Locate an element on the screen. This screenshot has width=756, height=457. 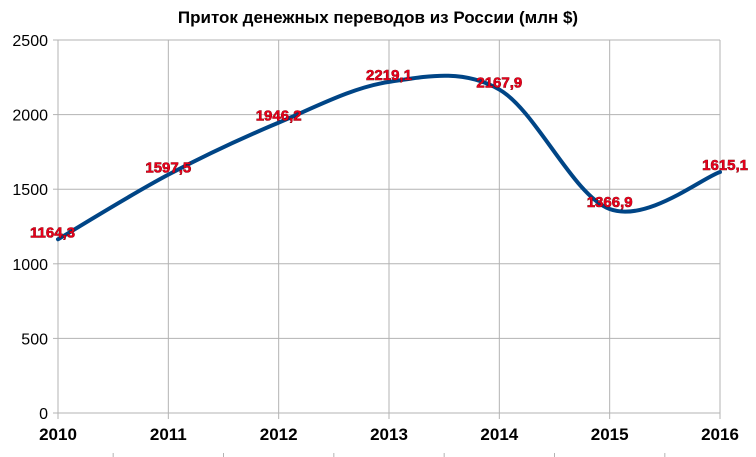
data-label: 2167,9 is located at coordinates (499, 83).